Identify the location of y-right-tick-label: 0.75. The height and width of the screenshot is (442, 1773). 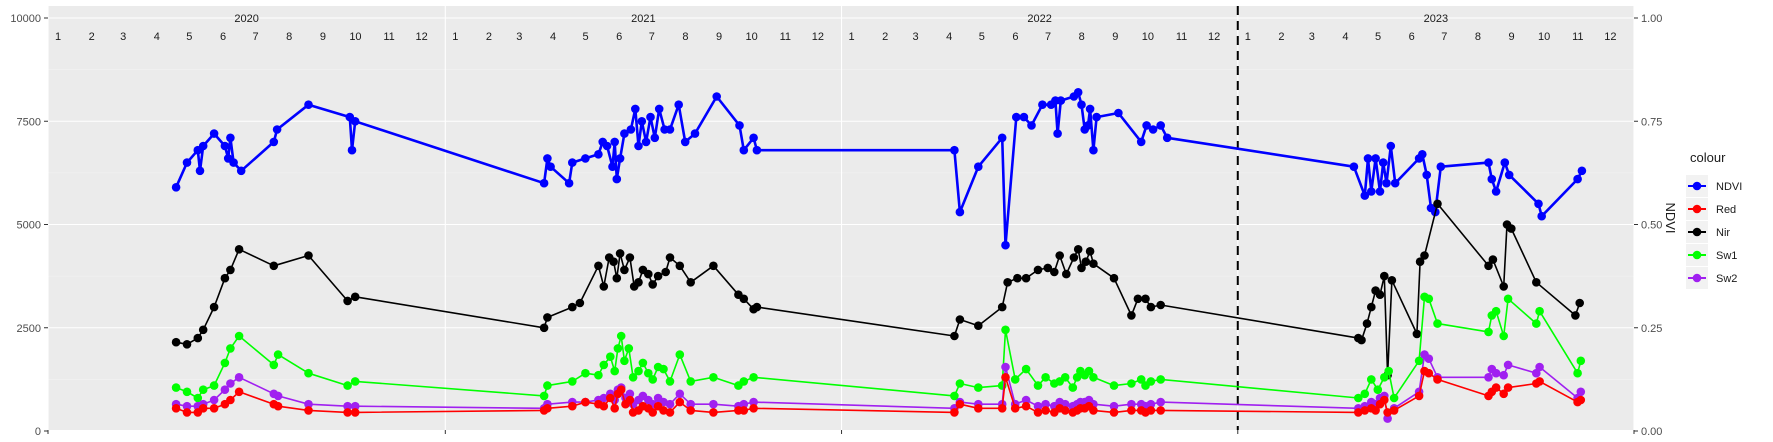
(1651, 122).